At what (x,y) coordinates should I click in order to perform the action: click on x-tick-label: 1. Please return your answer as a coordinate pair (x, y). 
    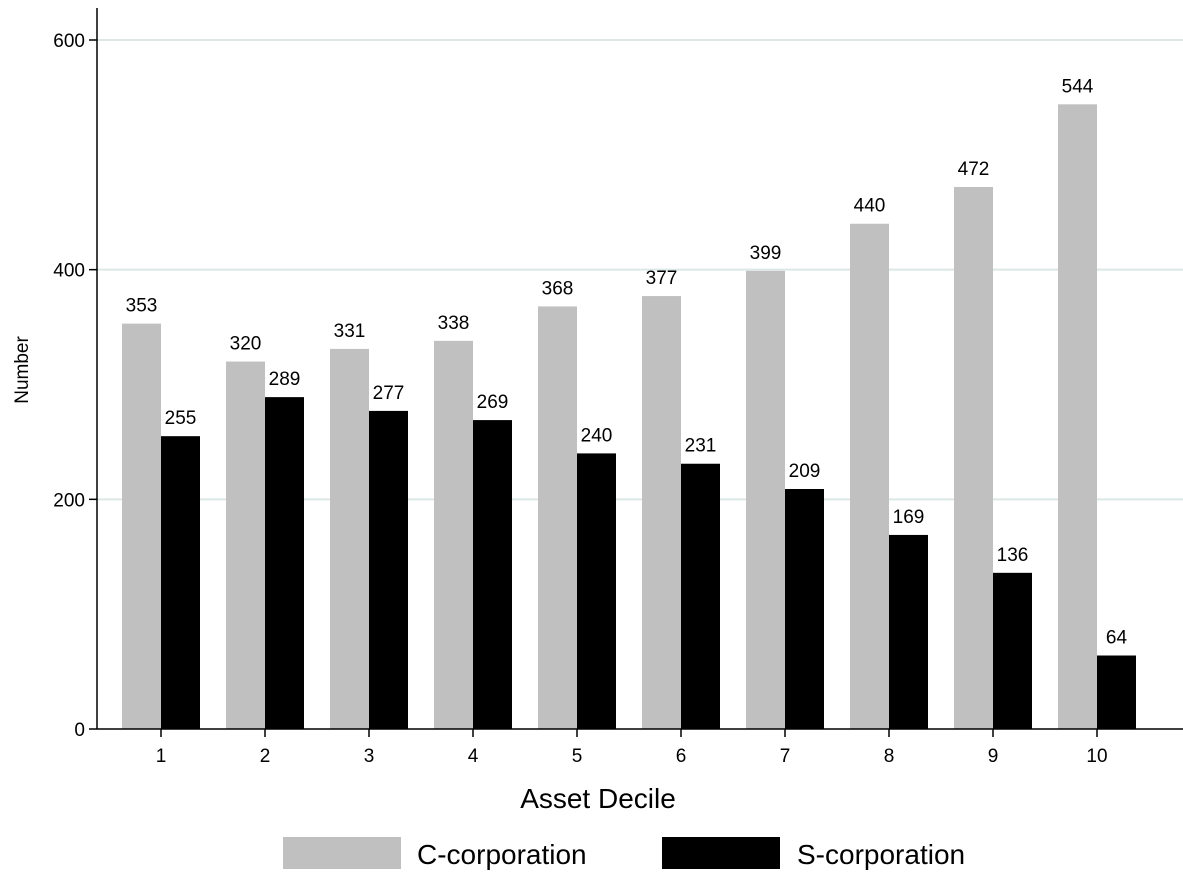
    Looking at the image, I should click on (161, 756).